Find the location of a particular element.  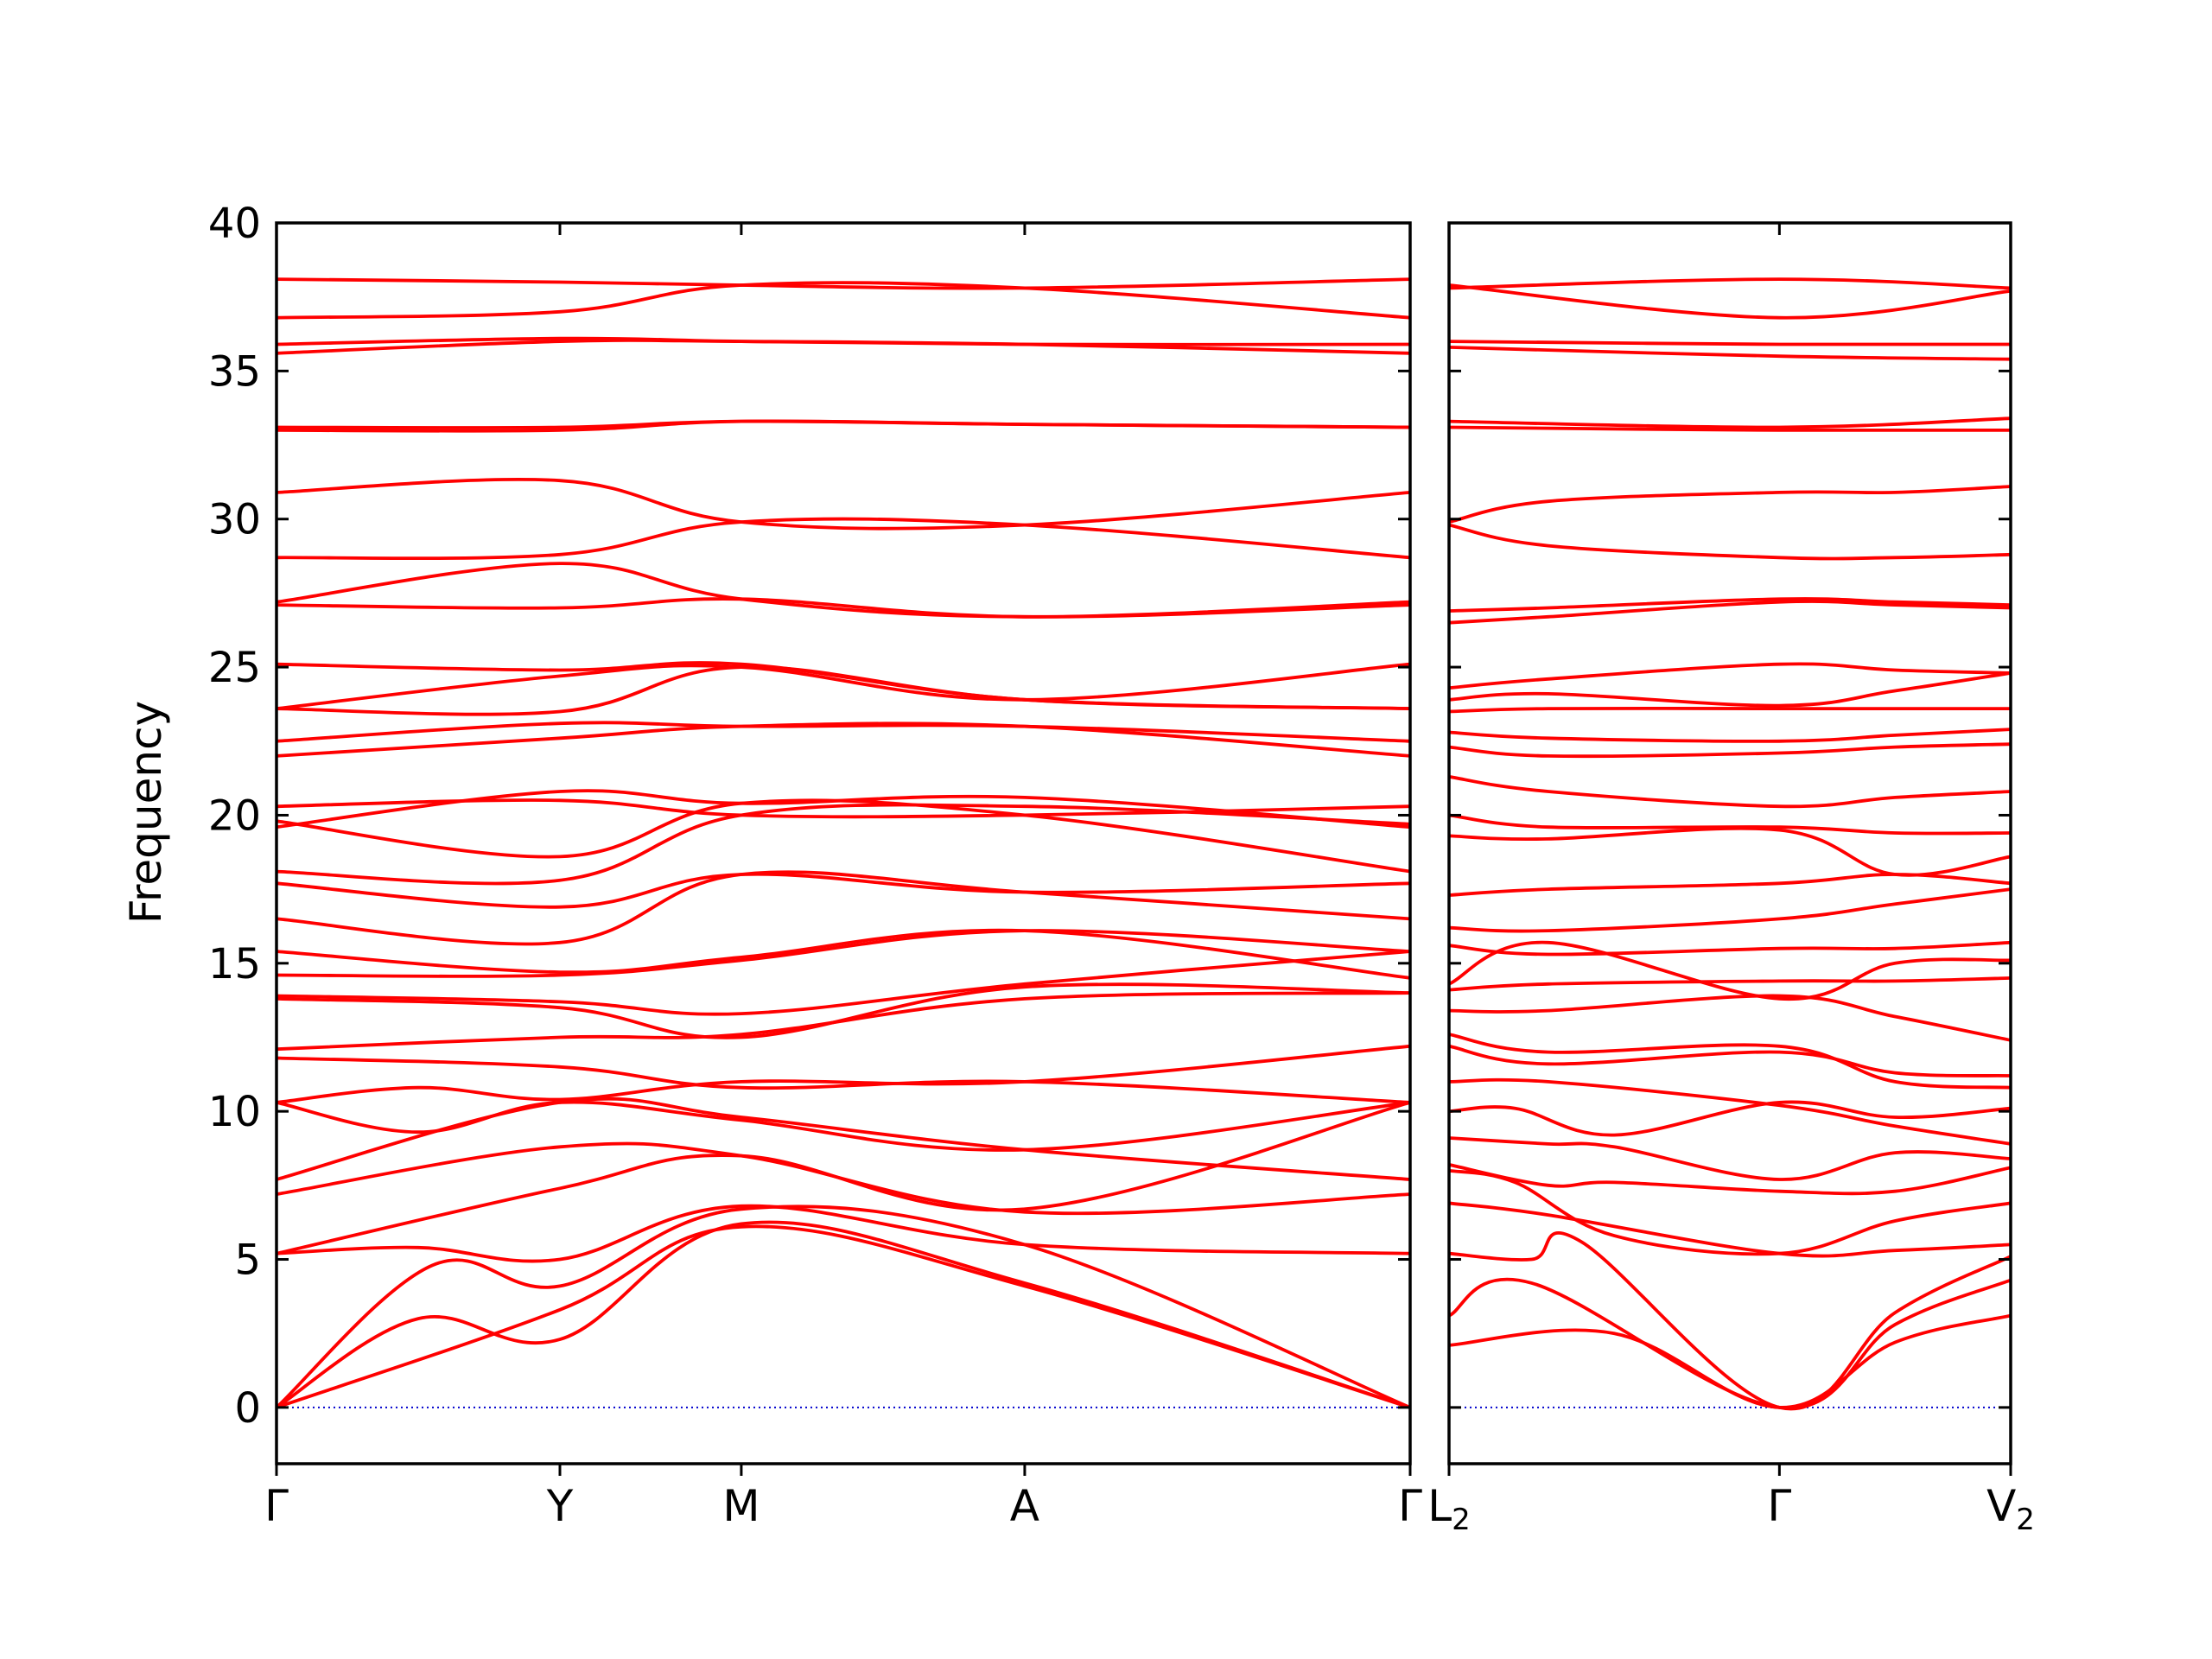

kpoint-label: Y is located at coordinates (560, 1506).